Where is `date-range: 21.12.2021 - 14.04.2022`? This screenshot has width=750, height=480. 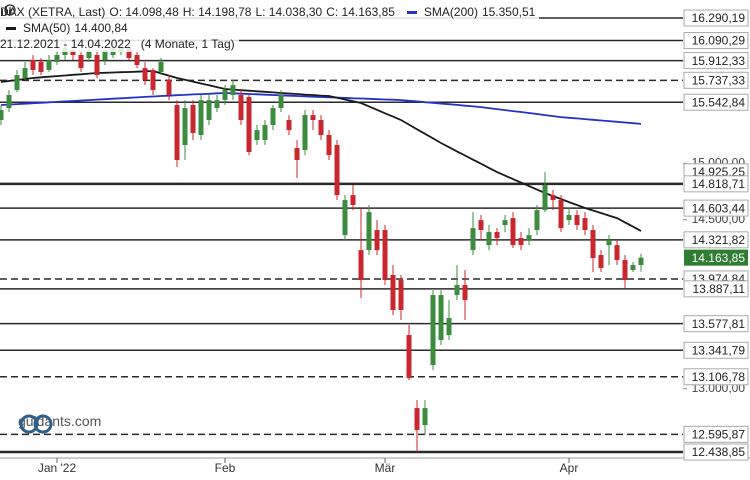 date-range: 21.12.2021 - 14.04.2022 is located at coordinates (65, 44).